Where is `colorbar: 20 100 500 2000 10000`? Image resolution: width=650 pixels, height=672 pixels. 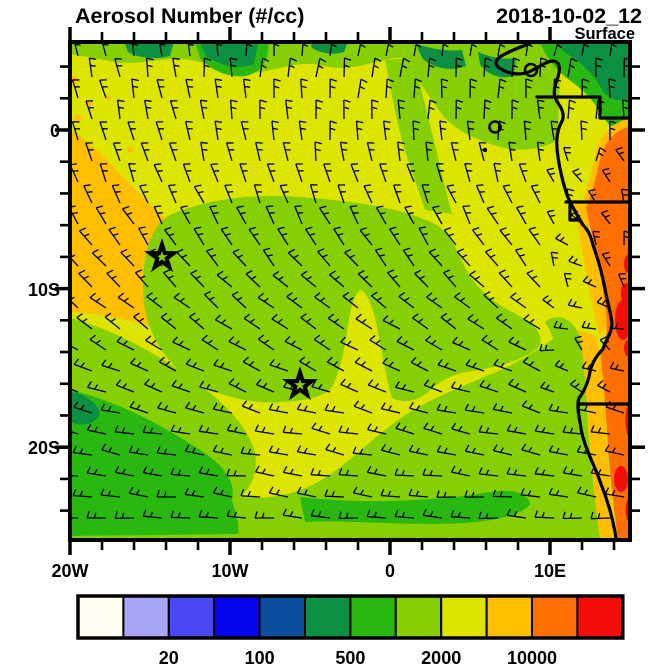 colorbar: 20 100 500 2000 10000 is located at coordinates (350, 631).